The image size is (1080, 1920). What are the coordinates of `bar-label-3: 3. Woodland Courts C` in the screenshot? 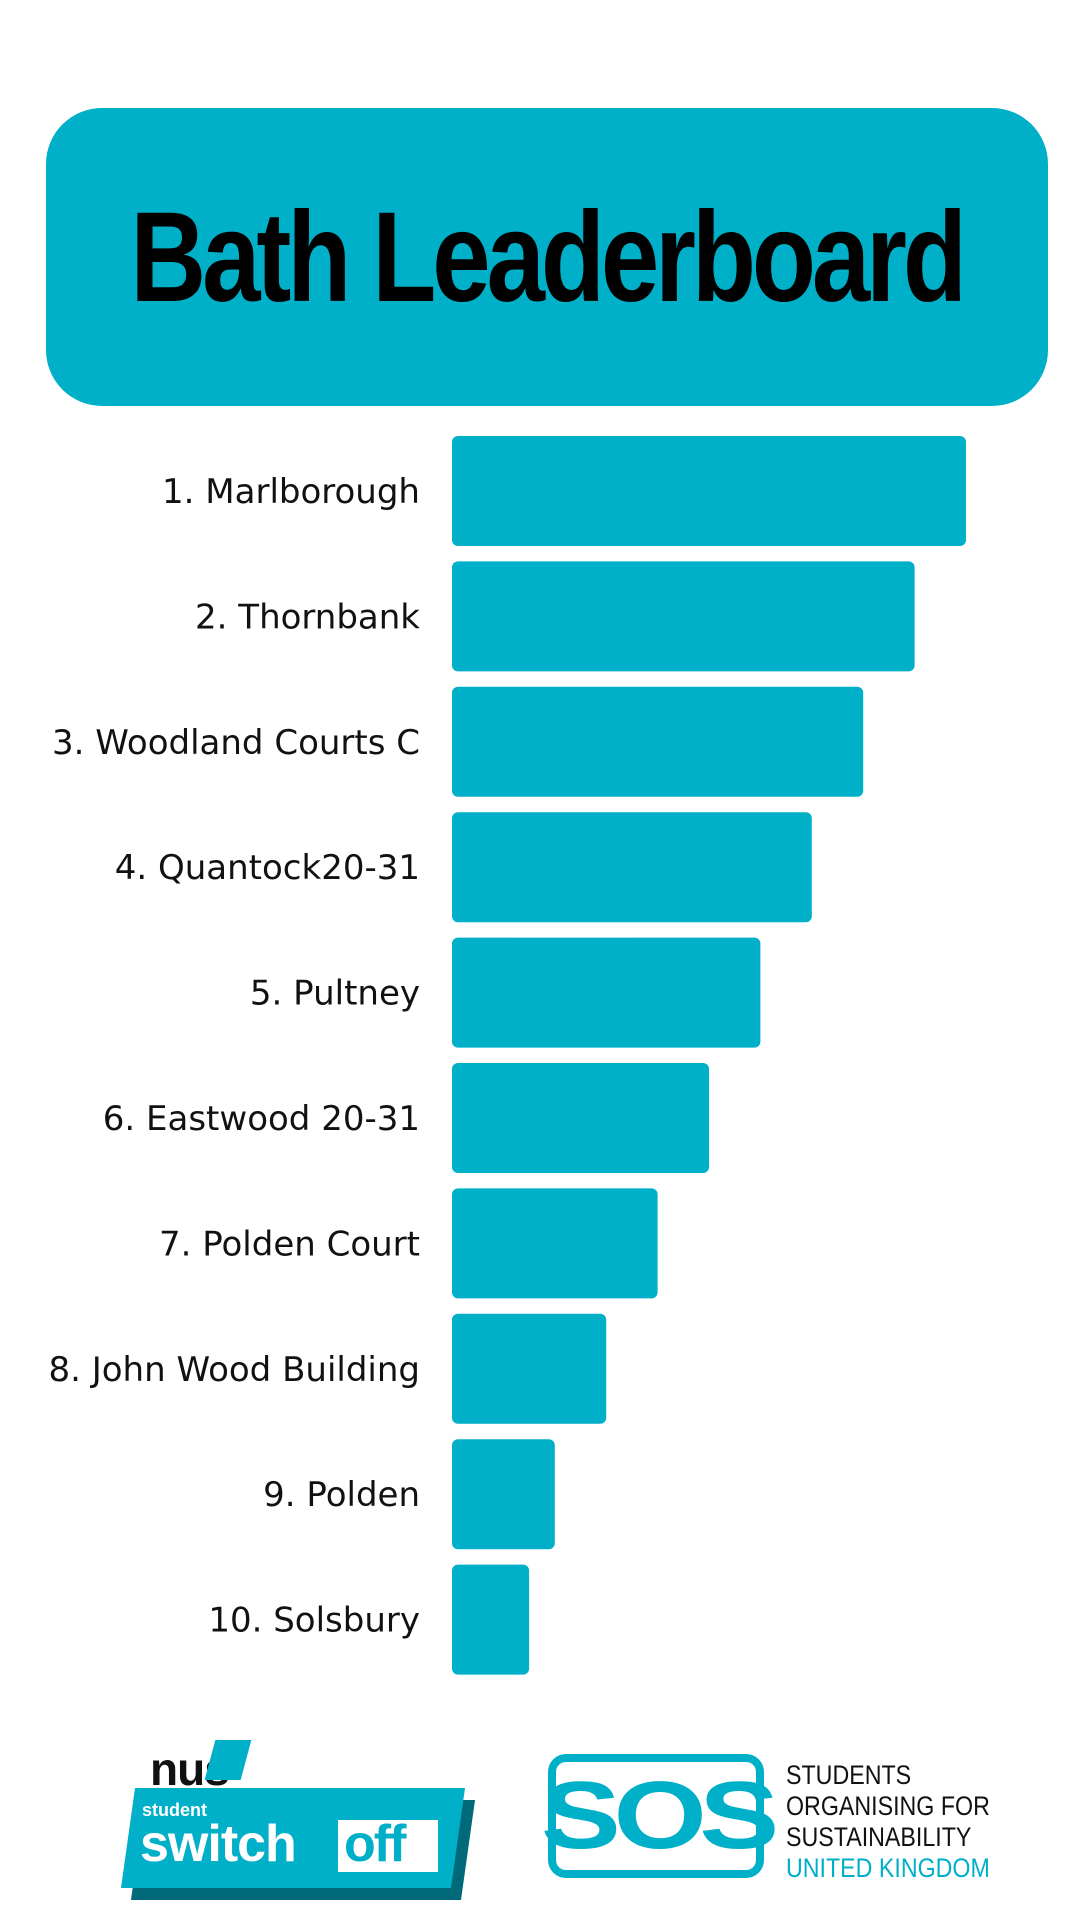 It's located at (236, 743).